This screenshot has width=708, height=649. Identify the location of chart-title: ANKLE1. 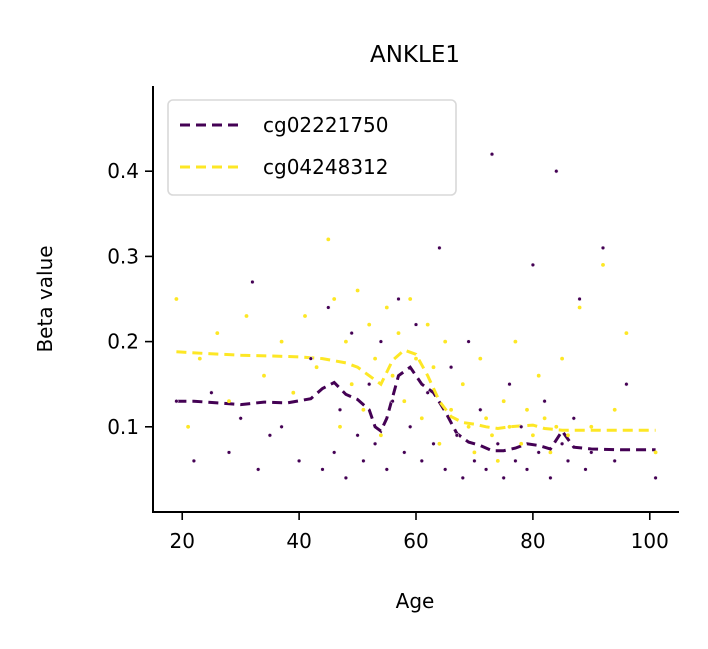
(415, 55).